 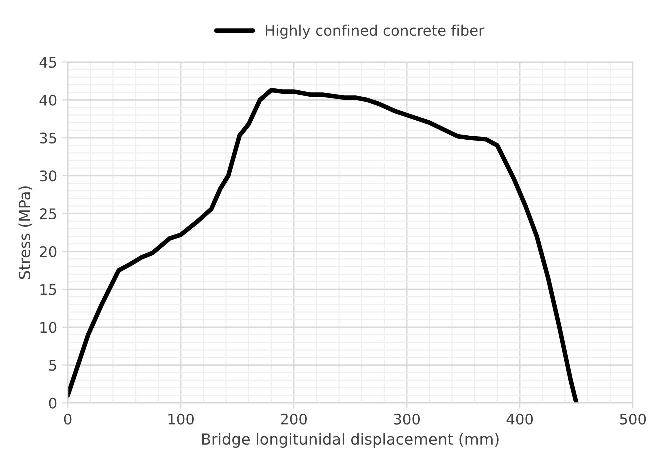 What do you see at coordinates (48, 328) in the screenshot?
I see `y-tick-label: 10` at bounding box center [48, 328].